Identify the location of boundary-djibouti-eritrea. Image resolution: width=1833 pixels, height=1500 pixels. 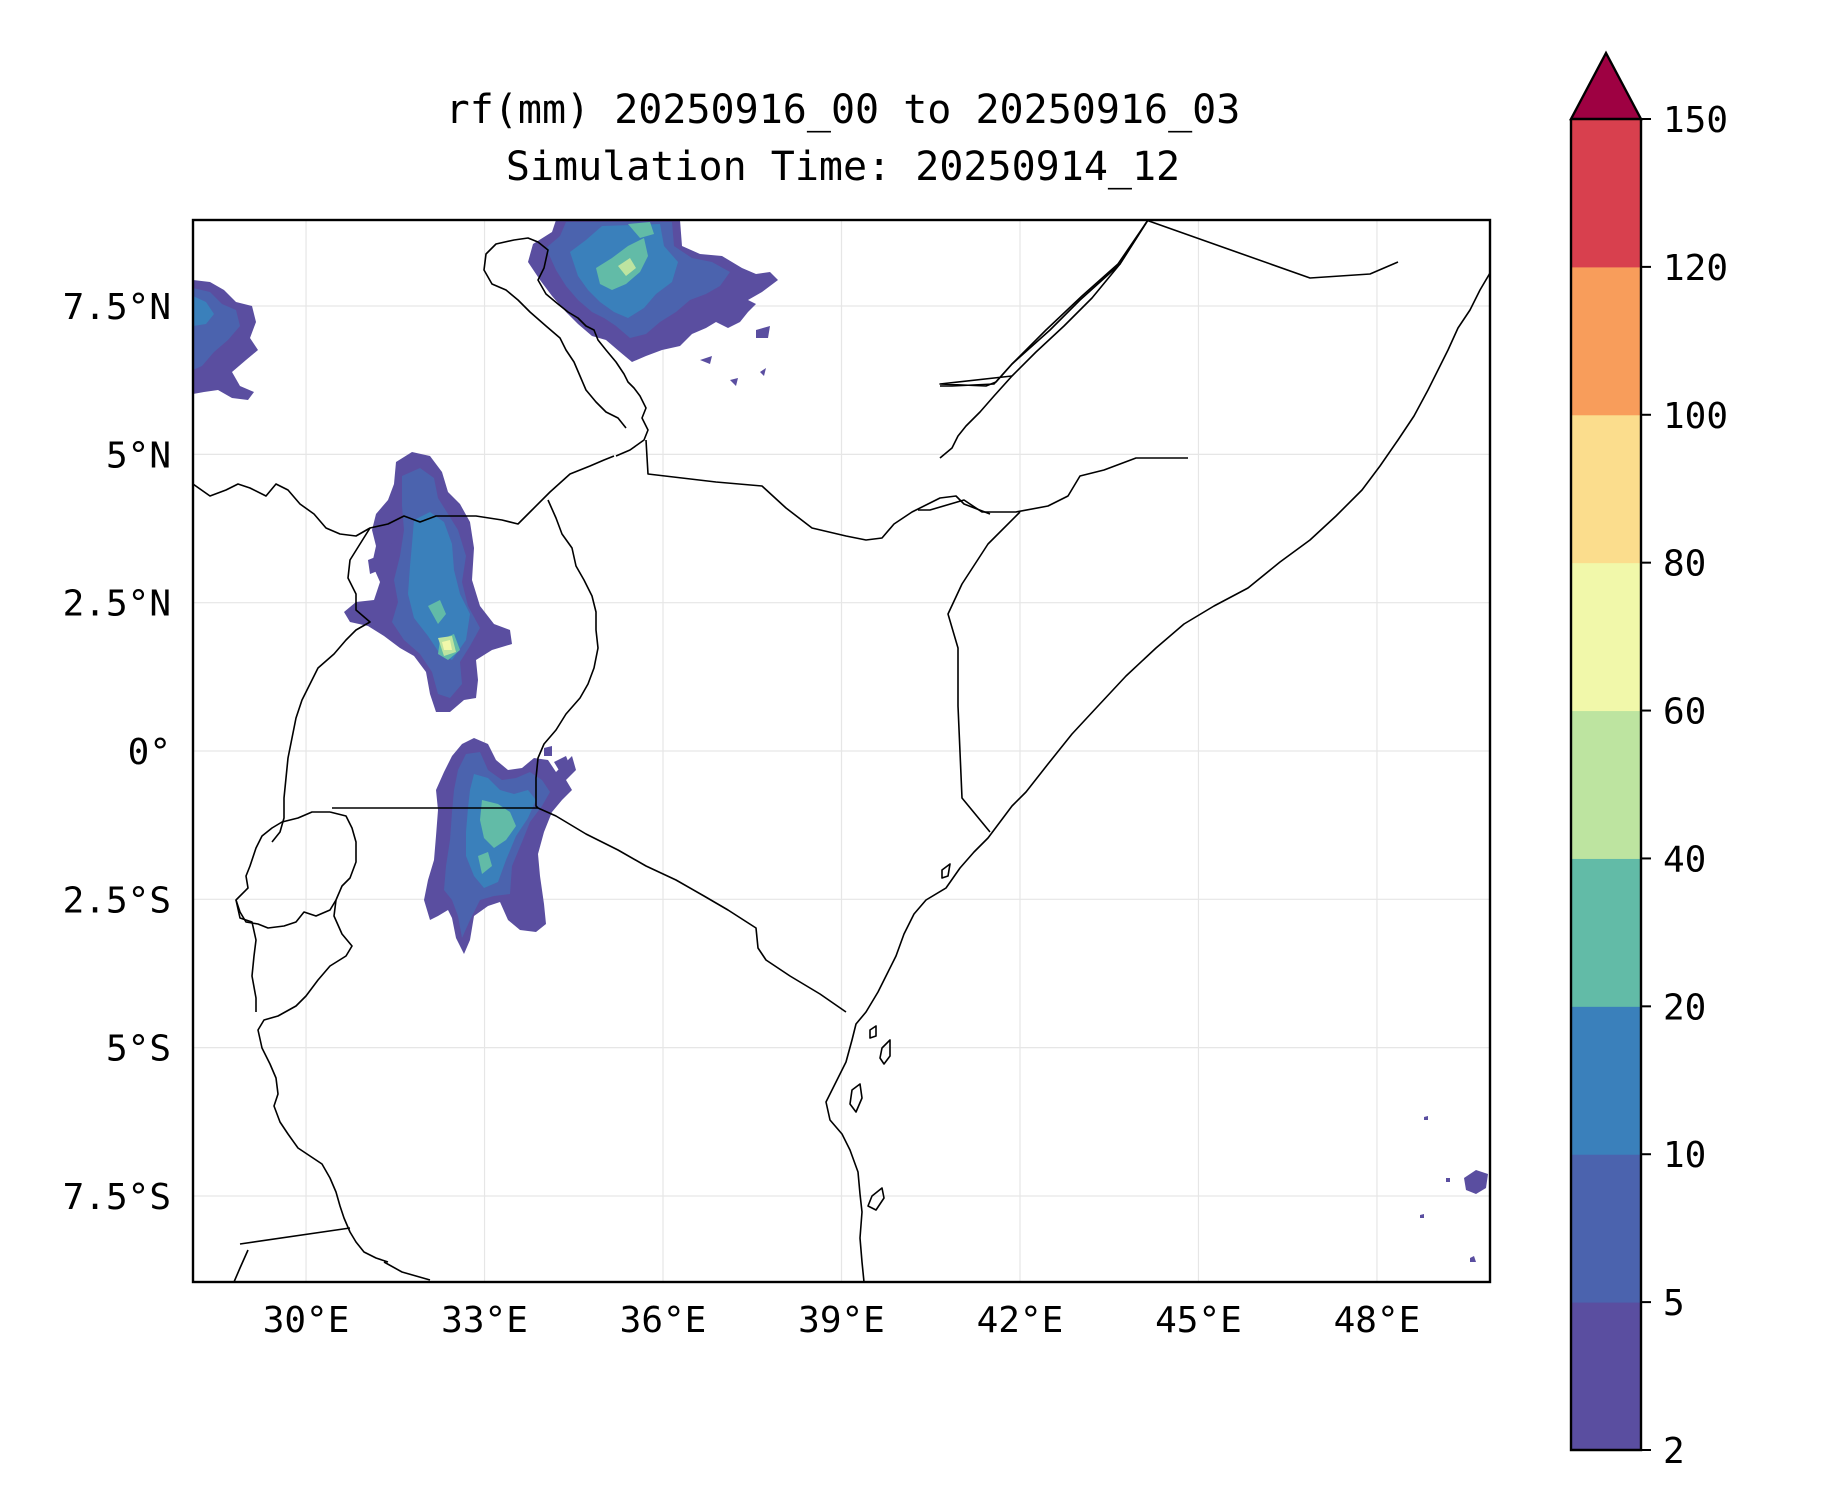
(1272, 249).